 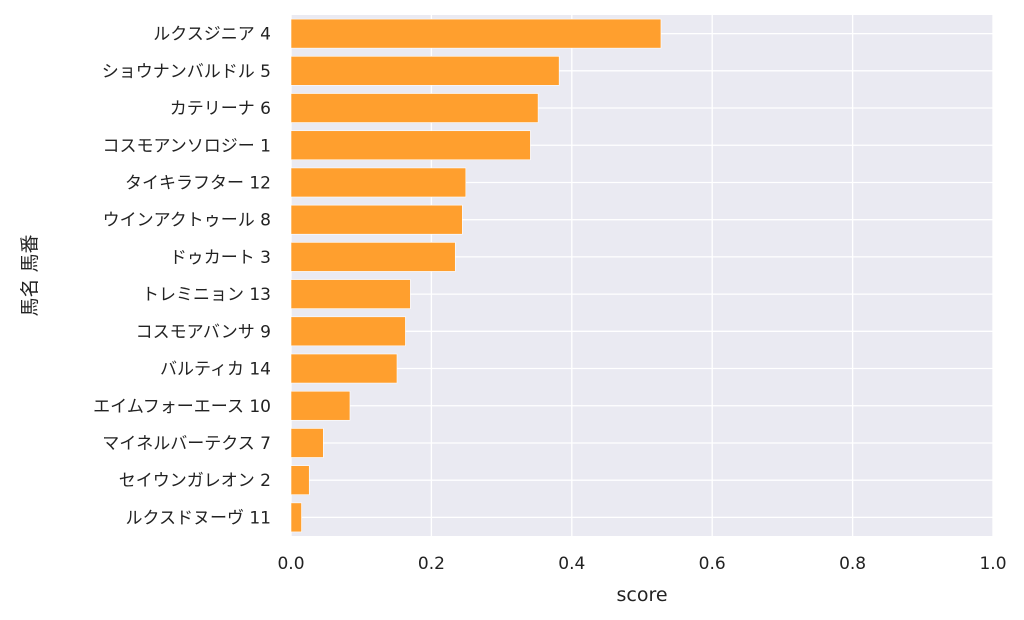 What do you see at coordinates (571, 564) in the screenshot?
I see `x-tick-label: 0.4` at bounding box center [571, 564].